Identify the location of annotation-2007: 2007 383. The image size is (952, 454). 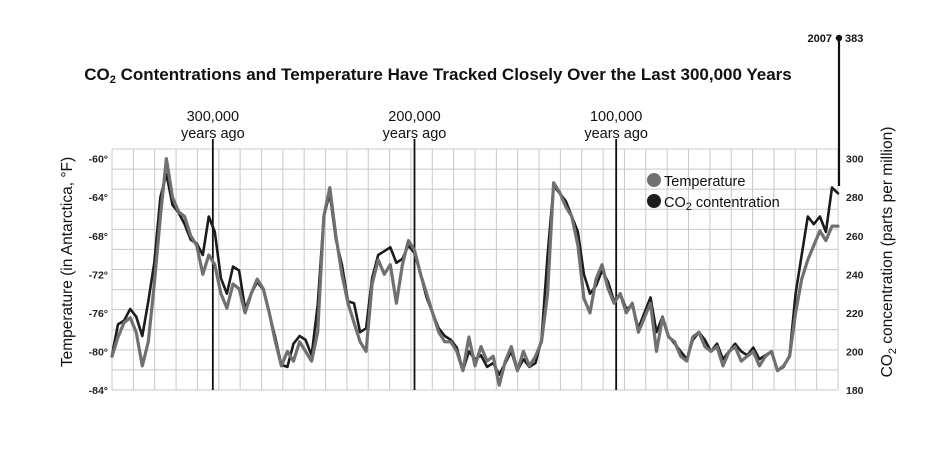
(835, 109).